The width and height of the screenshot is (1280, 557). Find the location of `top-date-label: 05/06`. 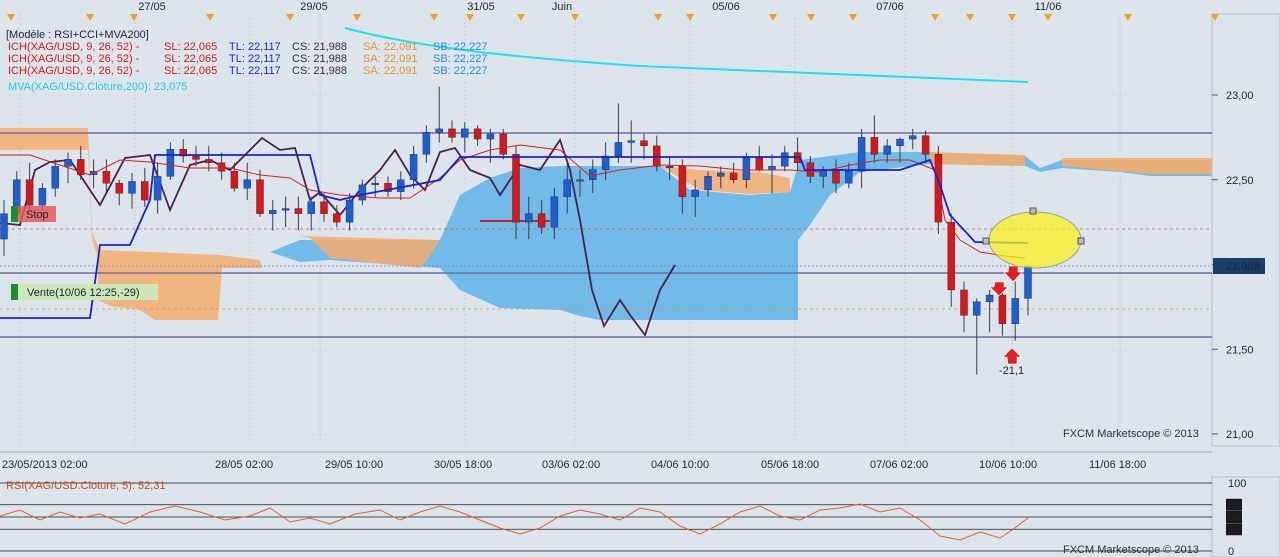

top-date-label: 05/06 is located at coordinates (726, 7).